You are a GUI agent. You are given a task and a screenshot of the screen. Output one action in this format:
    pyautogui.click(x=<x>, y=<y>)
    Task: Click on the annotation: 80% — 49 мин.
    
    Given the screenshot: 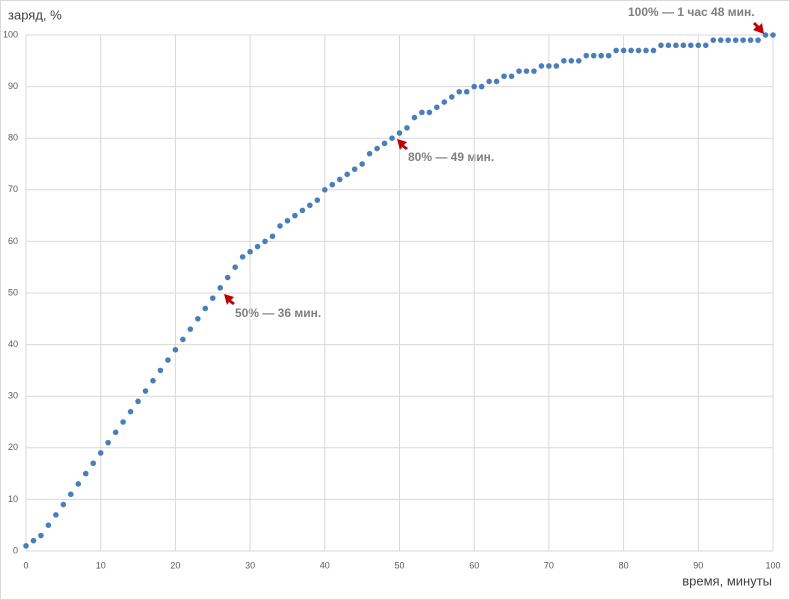 What is the action you would take?
    pyautogui.click(x=451, y=157)
    